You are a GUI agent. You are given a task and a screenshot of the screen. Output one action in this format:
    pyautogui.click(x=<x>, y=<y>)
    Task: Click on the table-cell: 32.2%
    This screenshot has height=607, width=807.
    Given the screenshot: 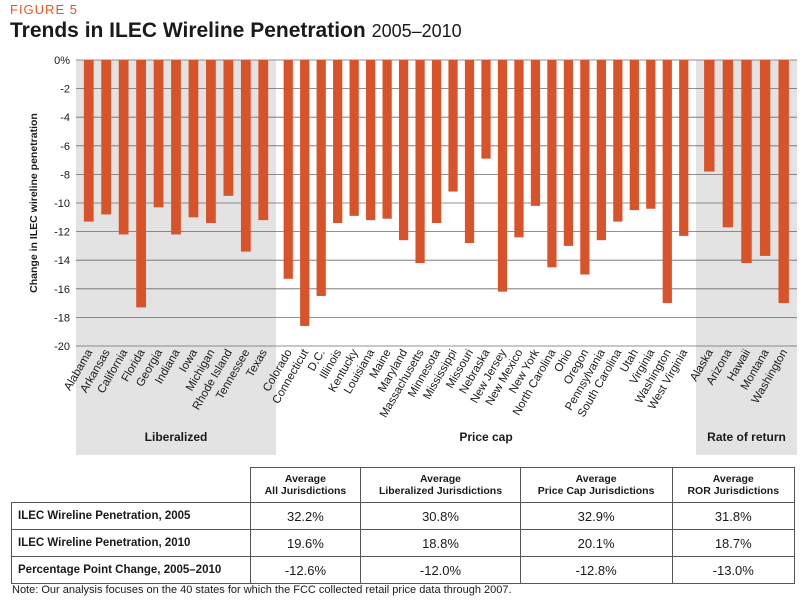 What is the action you would take?
    pyautogui.click(x=305, y=516)
    